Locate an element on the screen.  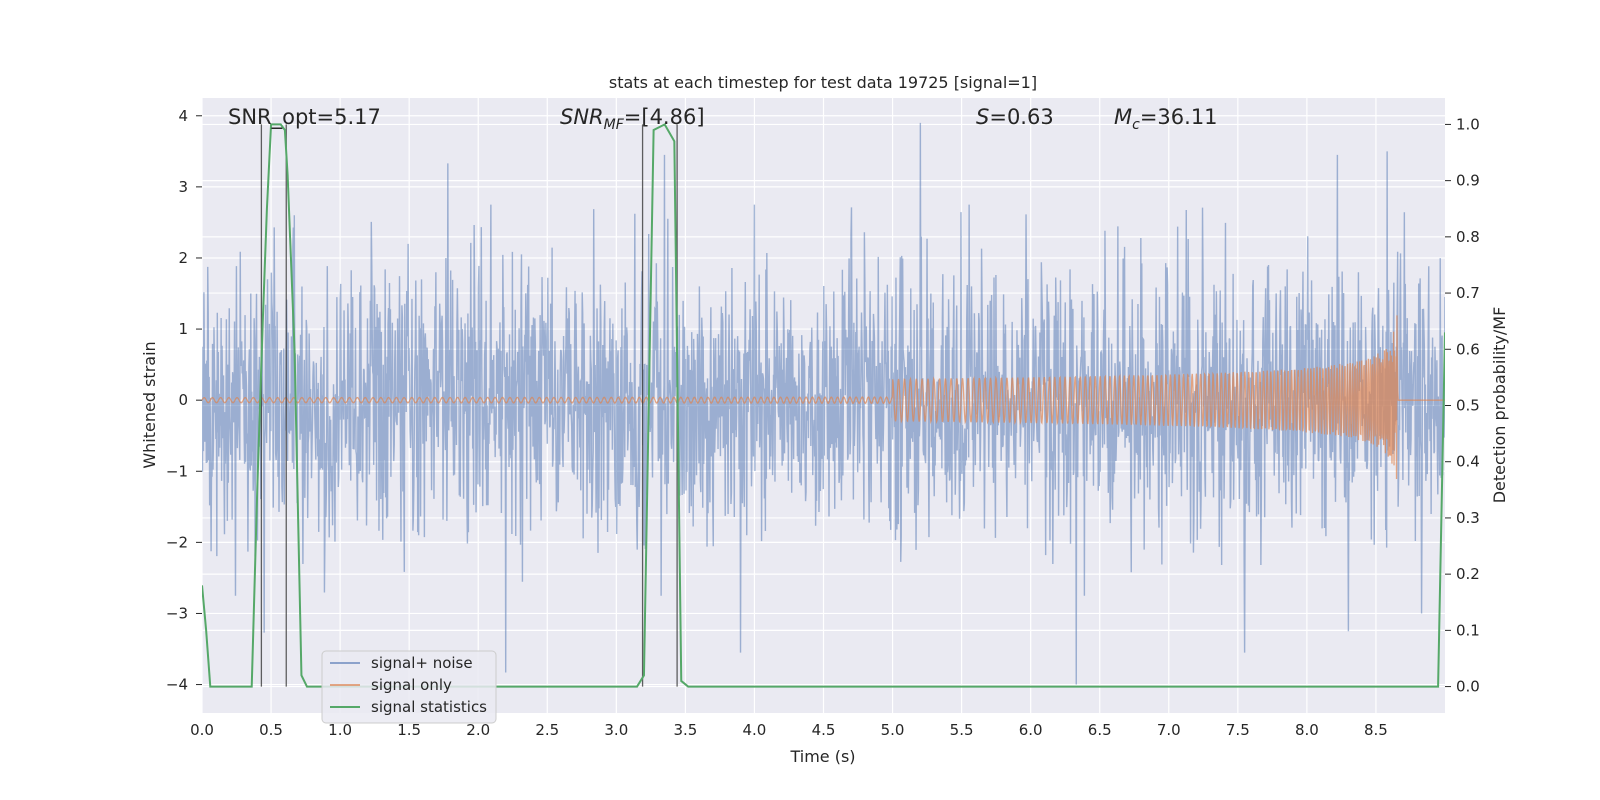
y2-axis-label: Detection probability/MF is located at coordinates (1499, 405).